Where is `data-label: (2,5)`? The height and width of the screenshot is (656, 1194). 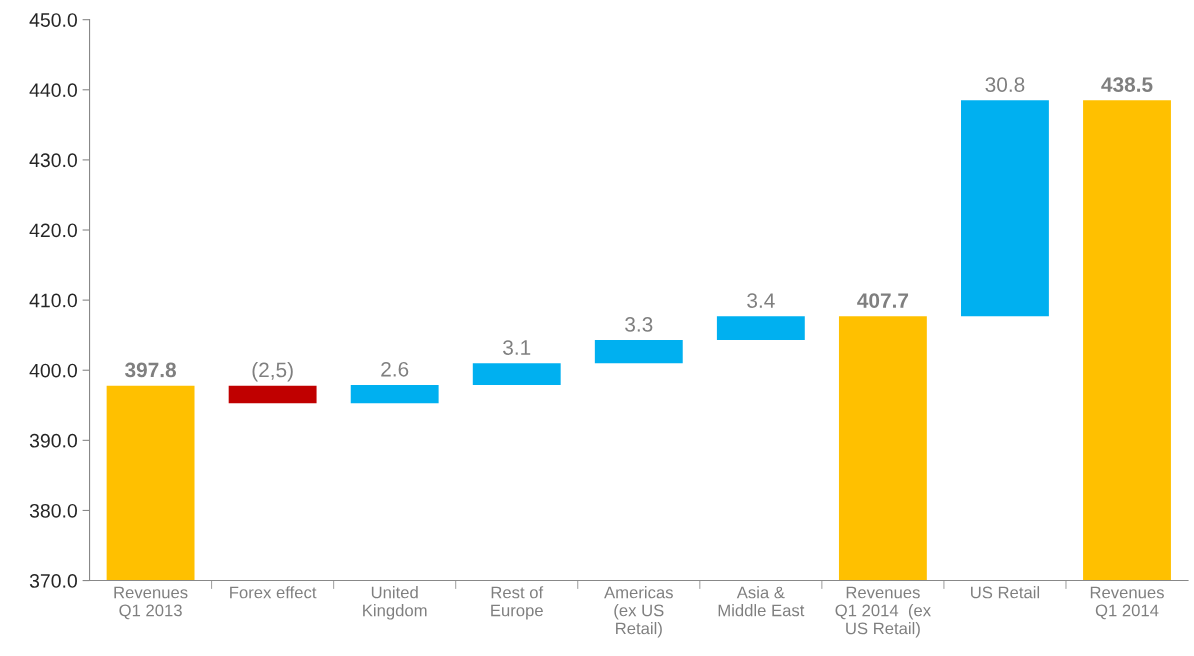
data-label: (2,5) is located at coordinates (272, 372).